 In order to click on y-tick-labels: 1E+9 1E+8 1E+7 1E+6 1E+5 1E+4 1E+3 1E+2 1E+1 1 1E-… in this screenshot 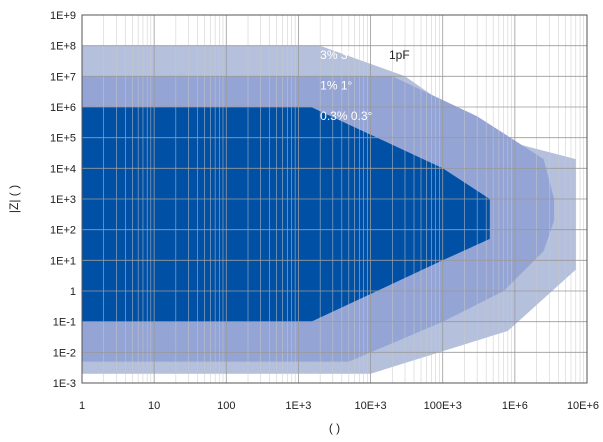, I will do `click(63, 200)`.